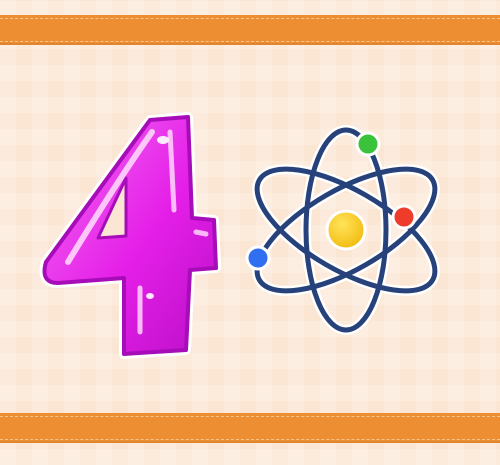 The image size is (500, 465). Describe the element at coordinates (258, 258) in the screenshot. I see `electron-blue` at that location.